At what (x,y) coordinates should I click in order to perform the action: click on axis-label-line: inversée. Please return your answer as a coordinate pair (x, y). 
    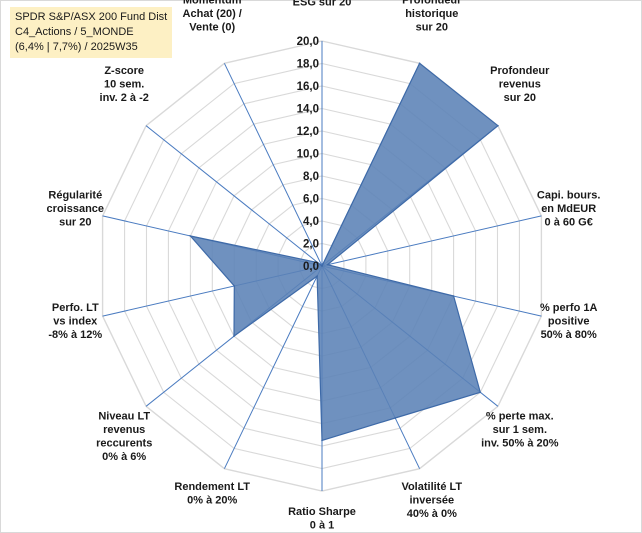
    Looking at the image, I should click on (431, 500).